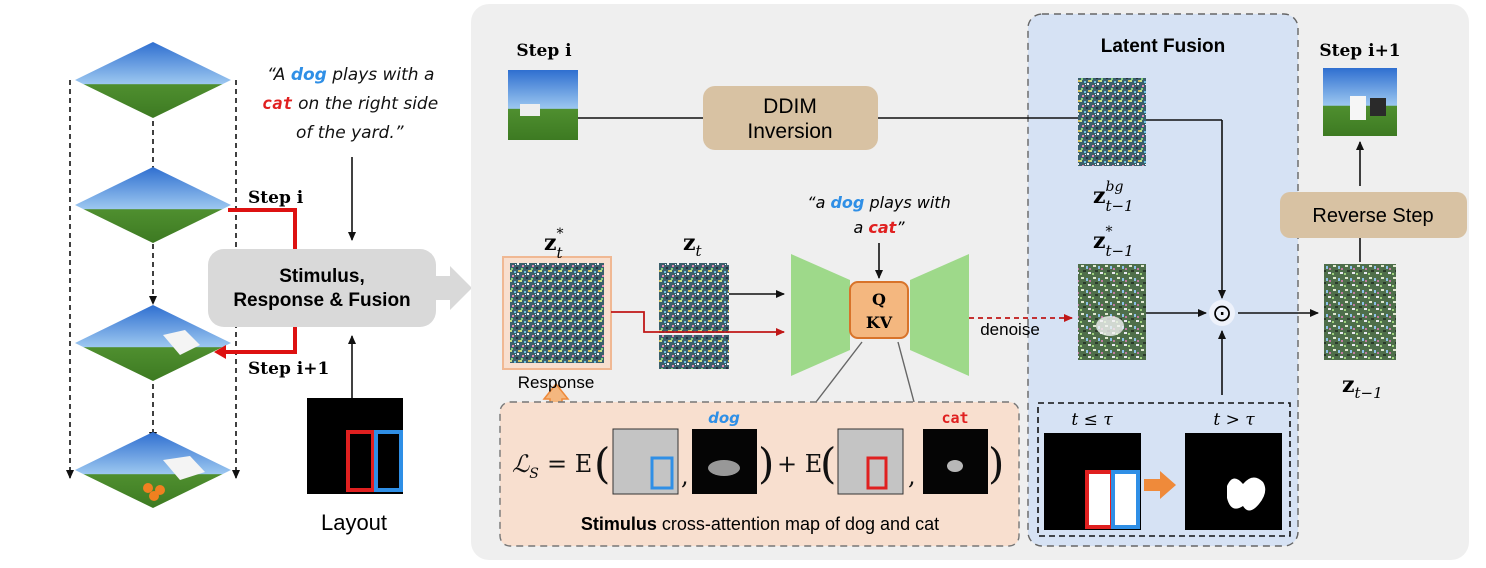 This screenshot has height=568, width=1486. What do you see at coordinates (645, 461) in the screenshot?
I see `stimulus-map-dog` at bounding box center [645, 461].